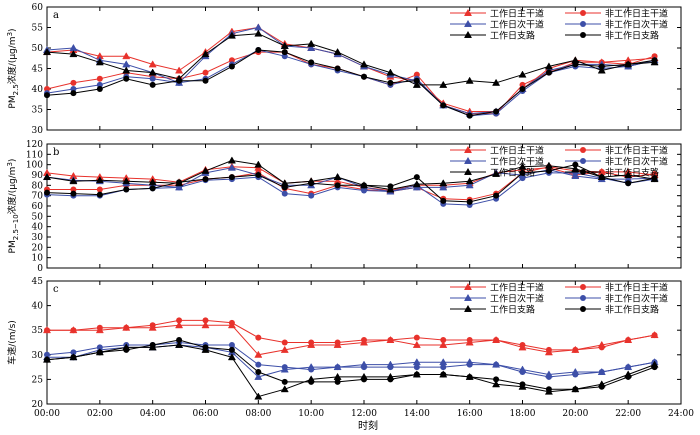  What do you see at coordinates (56, 15) in the screenshot?
I see `panel-label: a` at bounding box center [56, 15].